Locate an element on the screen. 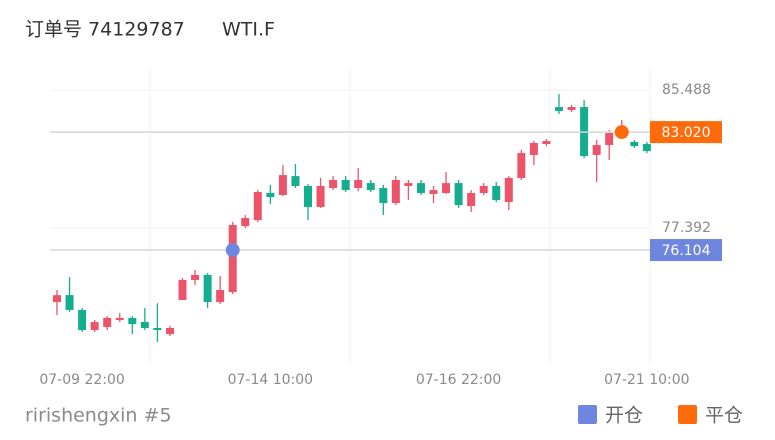 The height and width of the screenshot is (440, 775). price-label: 83.020 is located at coordinates (686, 133).